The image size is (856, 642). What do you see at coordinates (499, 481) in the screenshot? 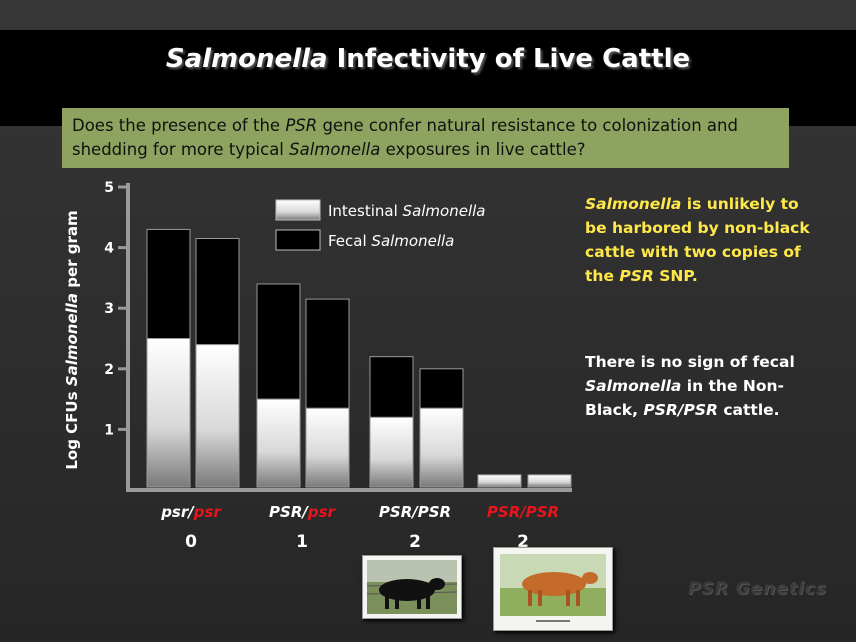
I see `bar-6-intestinal` at bounding box center [499, 481].